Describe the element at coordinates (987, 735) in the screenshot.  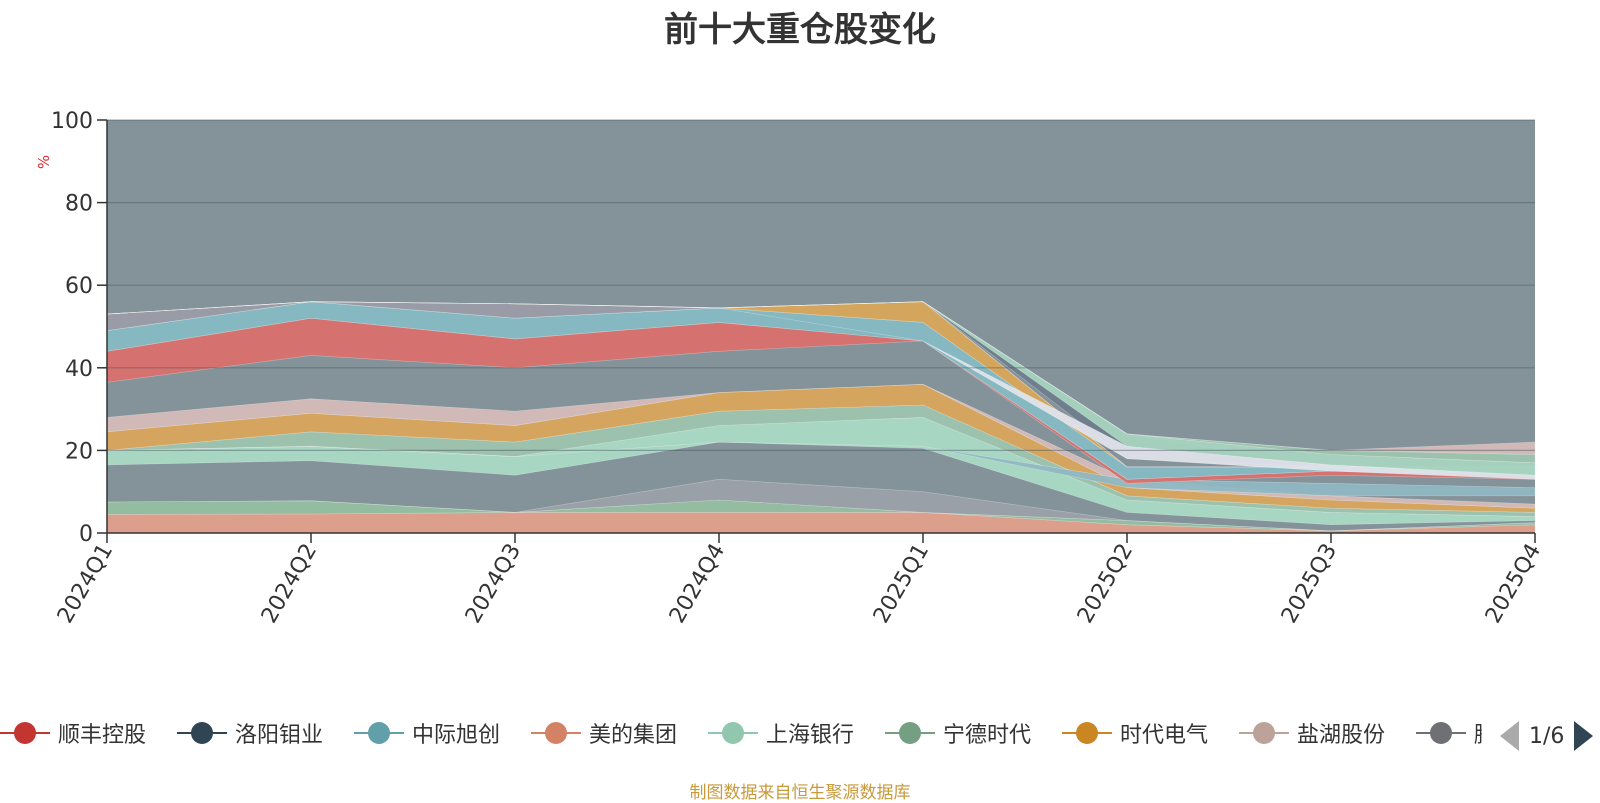
I see `legend-label: 宁德时代` at that location.